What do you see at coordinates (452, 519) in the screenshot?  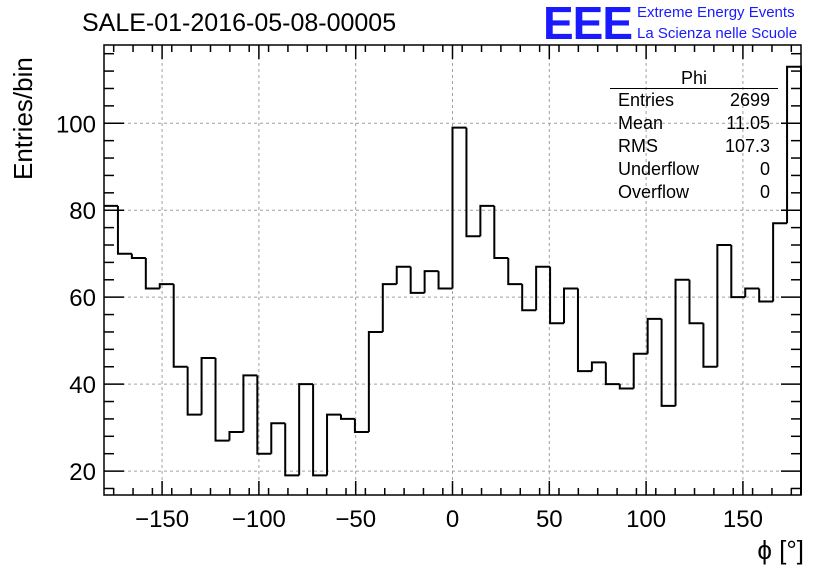 I see `x-tick-label: 0` at bounding box center [452, 519].